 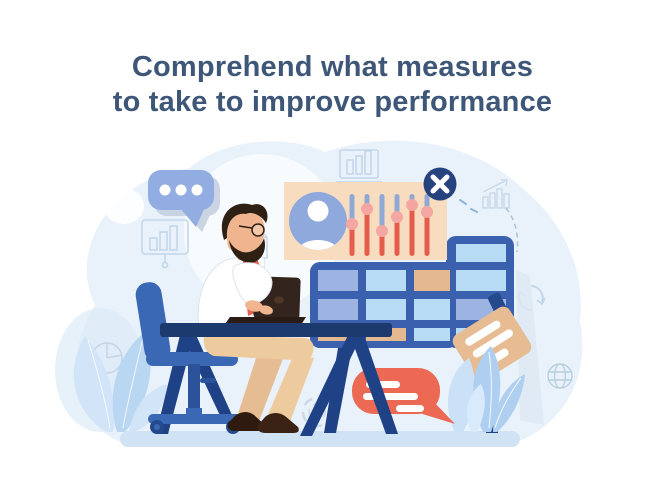 I want to click on folder-icon, so click(x=492, y=337).